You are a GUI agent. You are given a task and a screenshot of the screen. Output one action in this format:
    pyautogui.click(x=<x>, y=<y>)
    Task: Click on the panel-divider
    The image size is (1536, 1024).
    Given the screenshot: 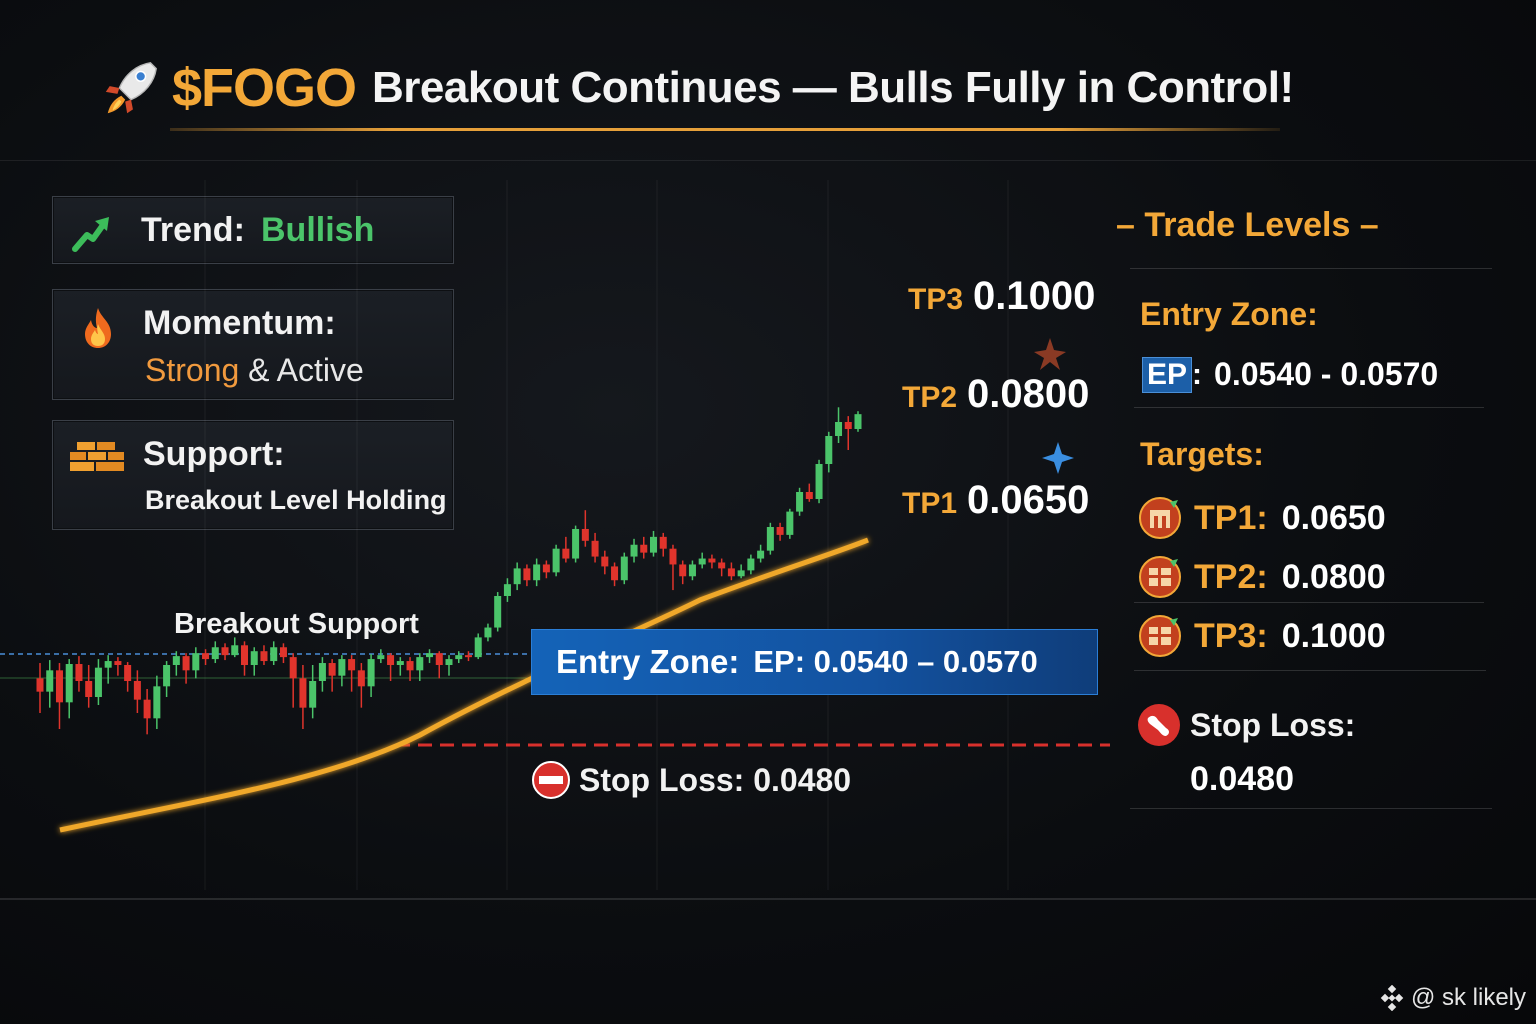 What is the action you would take?
    pyautogui.click(x=1309, y=602)
    